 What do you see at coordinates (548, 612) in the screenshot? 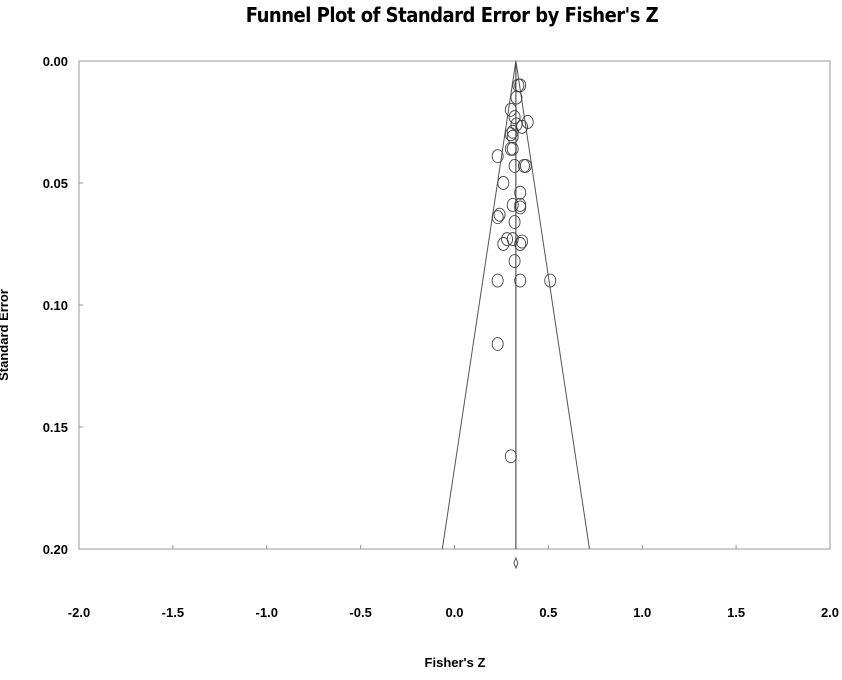
I see `x-tick-label: 0.5` at bounding box center [548, 612].